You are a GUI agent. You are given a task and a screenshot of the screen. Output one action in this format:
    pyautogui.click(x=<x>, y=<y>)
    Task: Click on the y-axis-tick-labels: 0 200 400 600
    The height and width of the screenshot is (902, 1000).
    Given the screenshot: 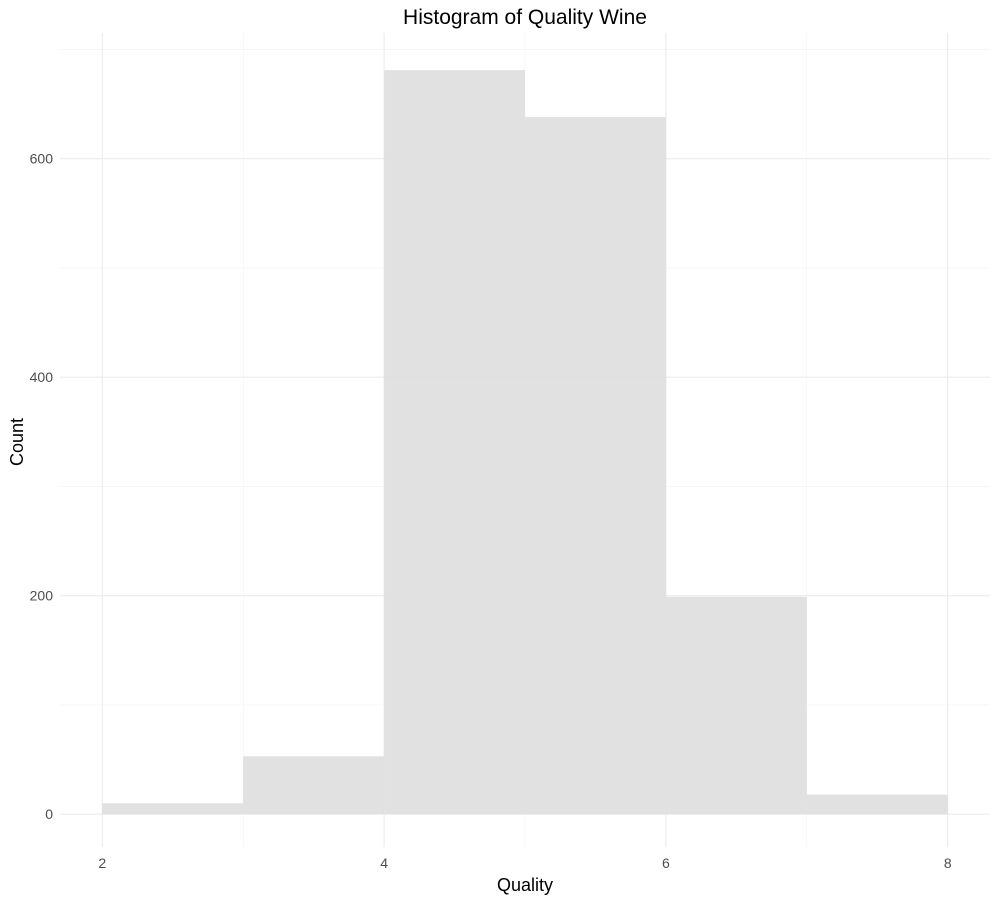 What is the action you would take?
    pyautogui.click(x=42, y=487)
    